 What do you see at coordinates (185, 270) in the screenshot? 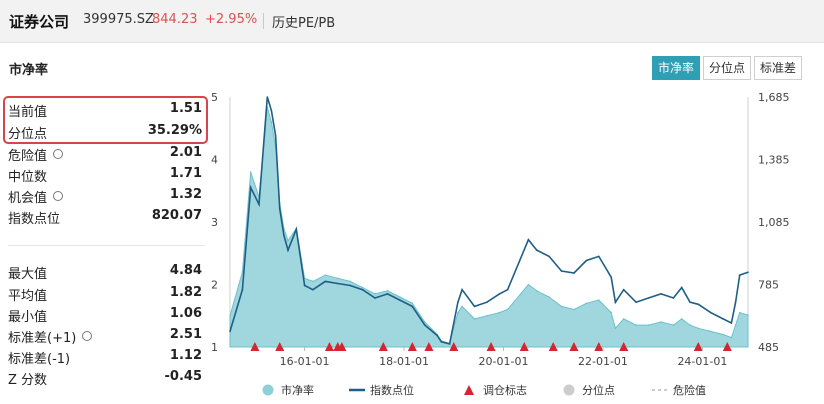
I see `stat-value: 4.84` at bounding box center [185, 270].